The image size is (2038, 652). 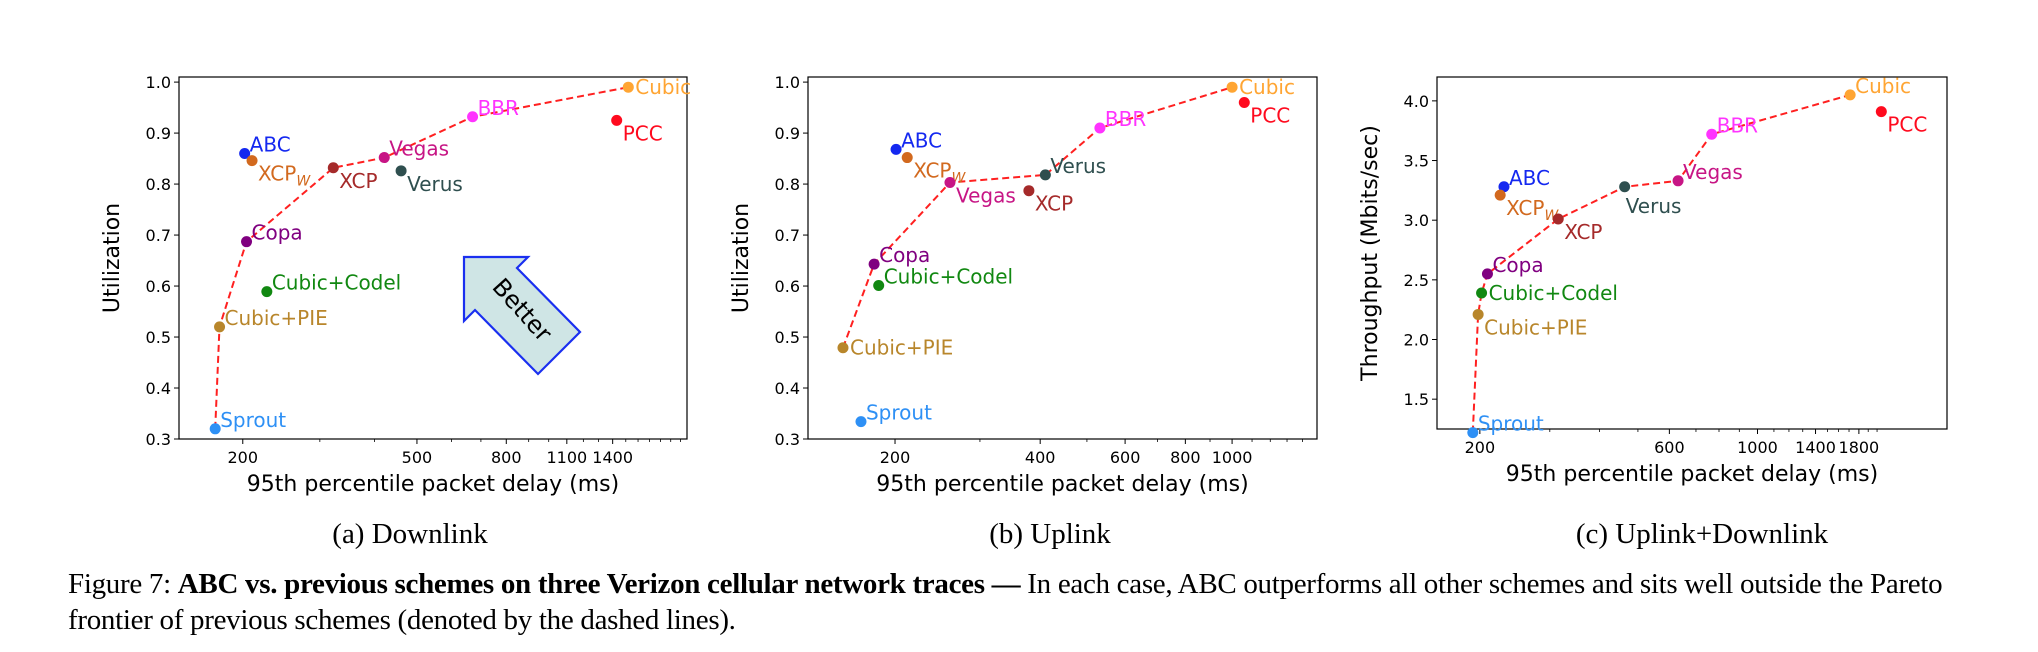 What do you see at coordinates (787, 286) in the screenshot?
I see `y-tick-label: 0.6` at bounding box center [787, 286].